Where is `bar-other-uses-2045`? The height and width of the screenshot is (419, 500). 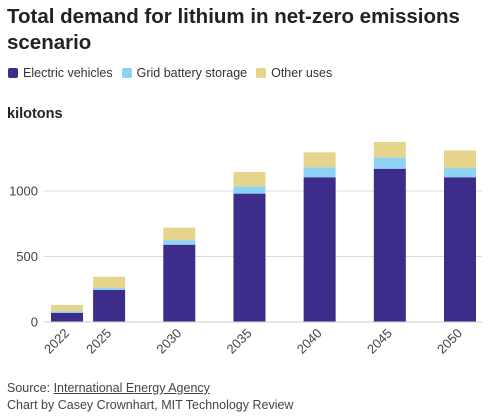
bar-other-uses-2045 is located at coordinates (389, 149).